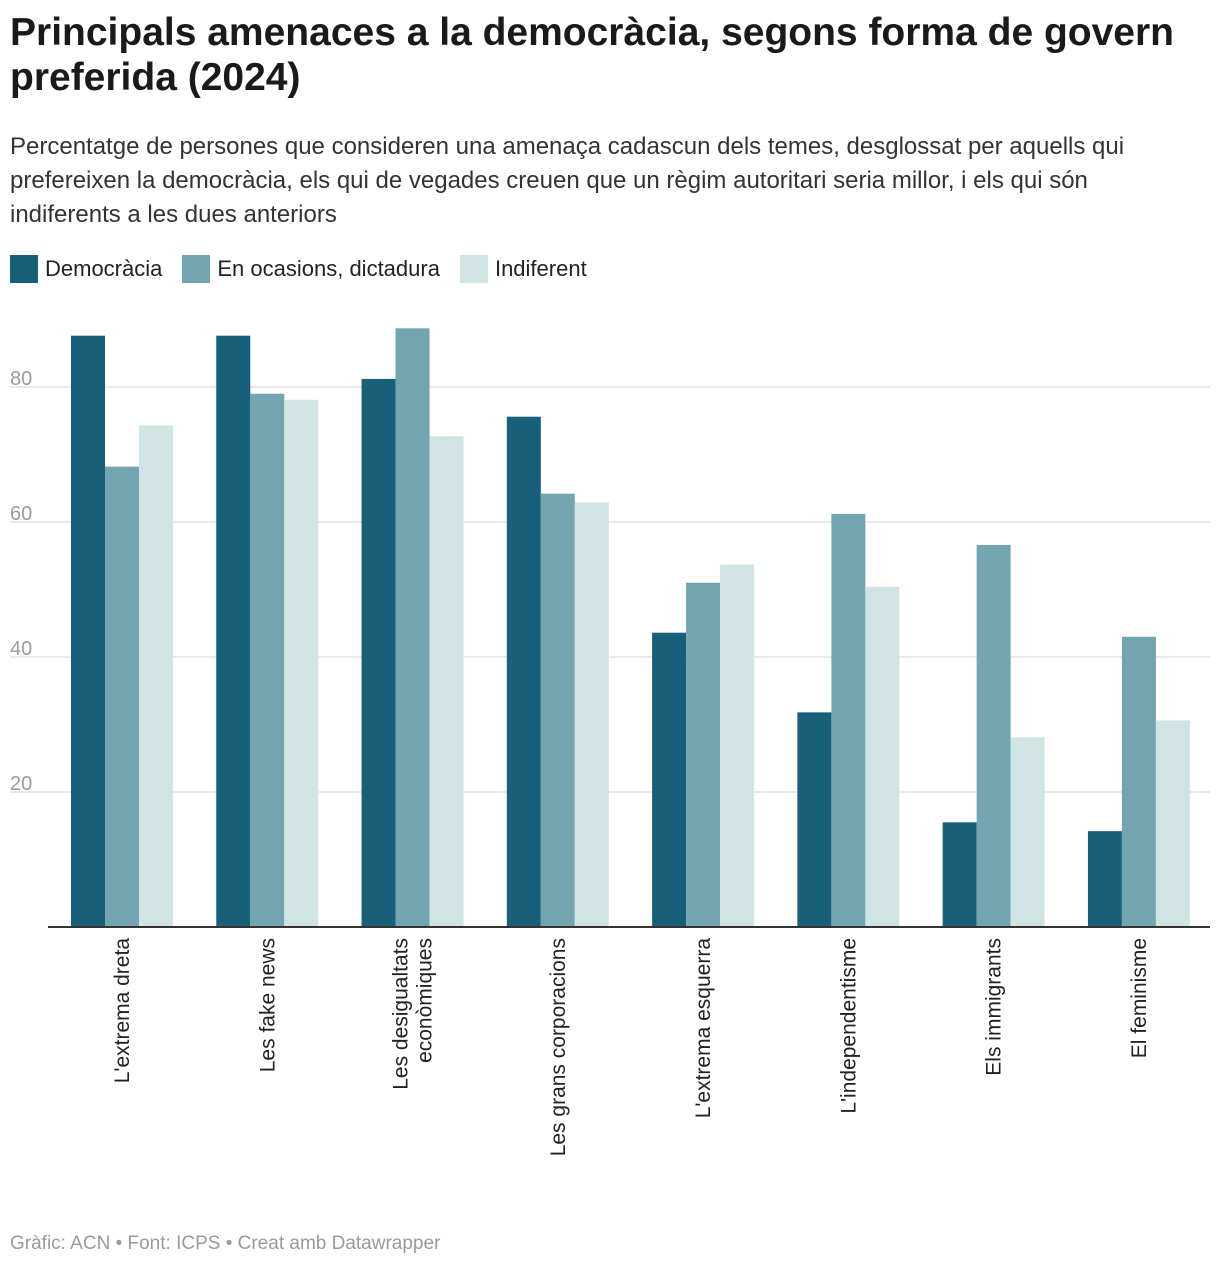  What do you see at coordinates (540, 268) in the screenshot?
I see `legend-label-indiferent: Indiferent` at bounding box center [540, 268].